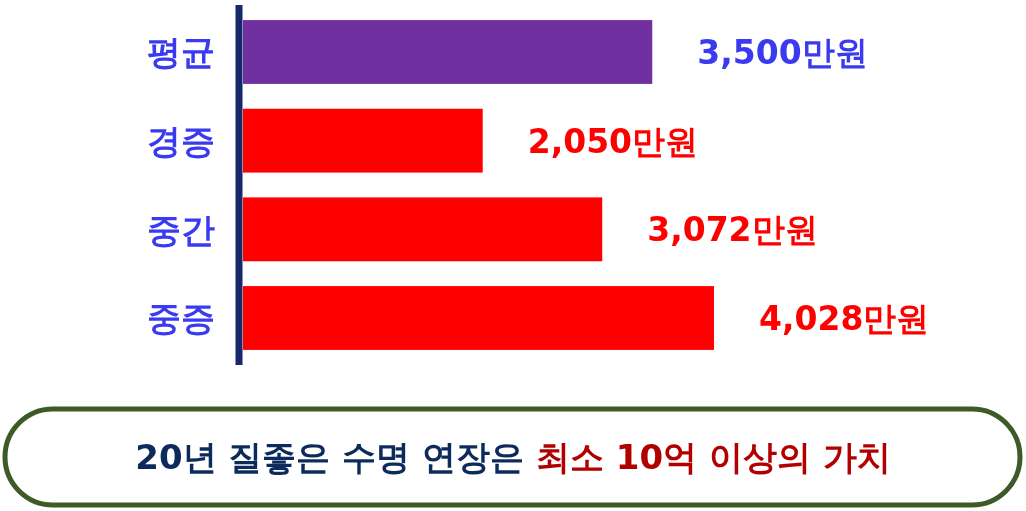  Describe the element at coordinates (844, 318) in the screenshot. I see `data-label: 4,028만원` at that location.